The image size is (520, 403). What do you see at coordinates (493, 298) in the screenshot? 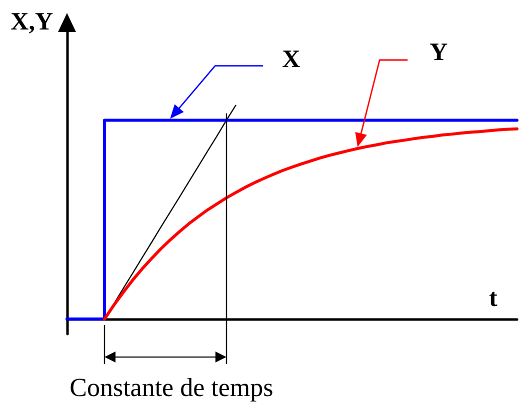
I see `x-axis-title: t` at bounding box center [493, 298].